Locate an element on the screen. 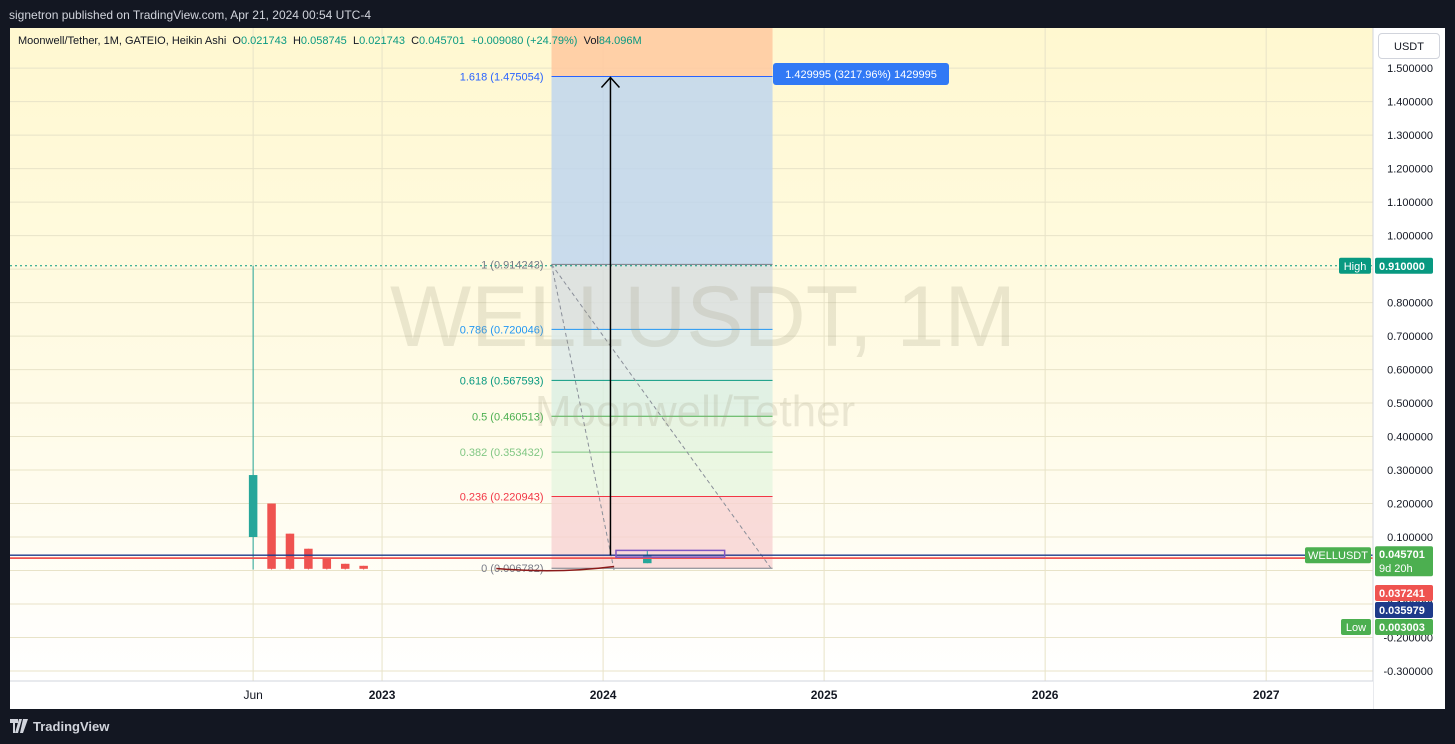 The image size is (1455, 744). high-tag-label-box is located at coordinates (1355, 265).